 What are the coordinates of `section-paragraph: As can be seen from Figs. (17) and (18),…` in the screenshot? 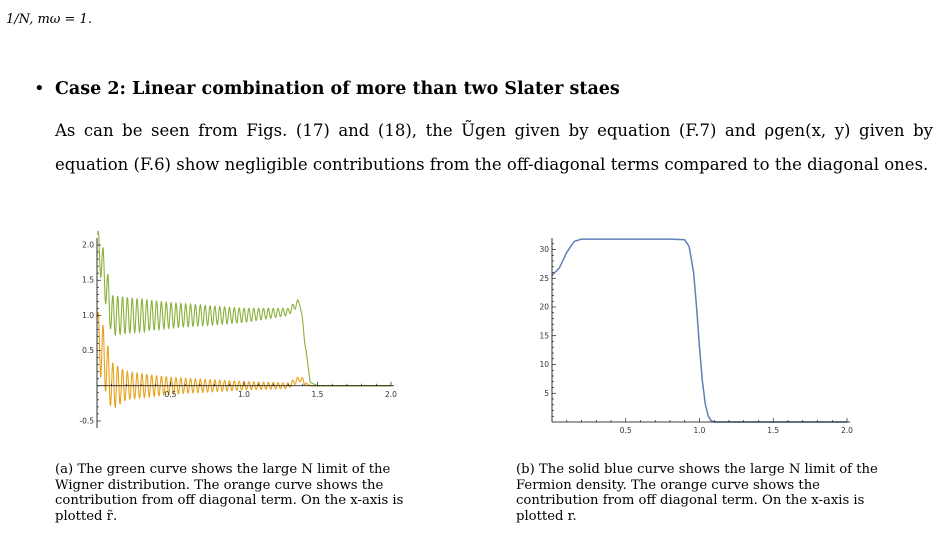 It's located at (494, 147).